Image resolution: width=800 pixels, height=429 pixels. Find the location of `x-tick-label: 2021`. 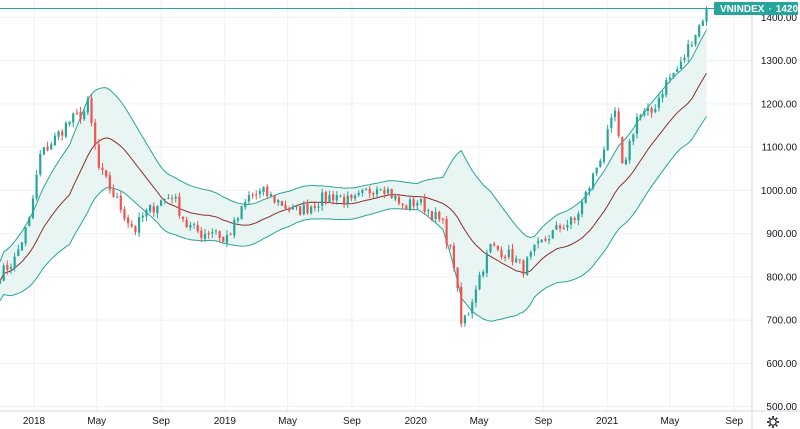

x-tick-label: 2021 is located at coordinates (607, 421).